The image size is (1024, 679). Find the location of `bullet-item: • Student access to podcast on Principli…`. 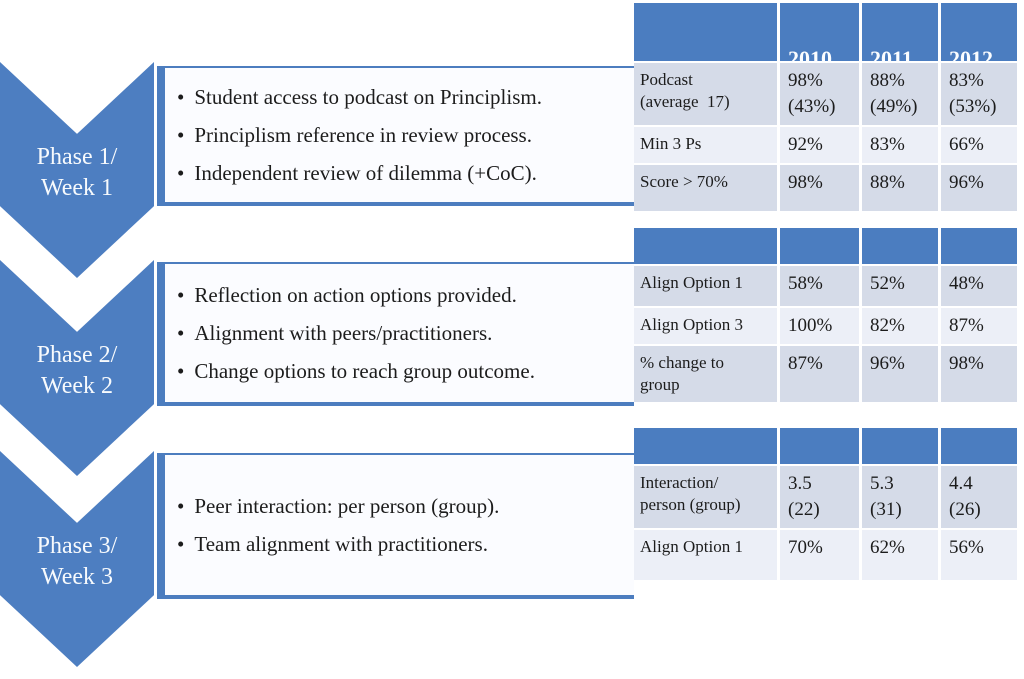

bullet-item: • Student access to podcast on Principli… is located at coordinates (405, 97).